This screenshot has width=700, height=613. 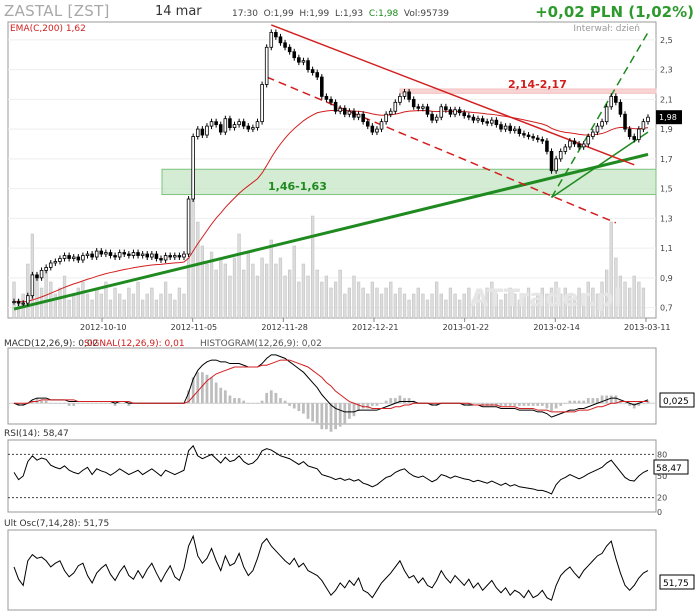 I want to click on trend-line, so click(x=441, y=150).